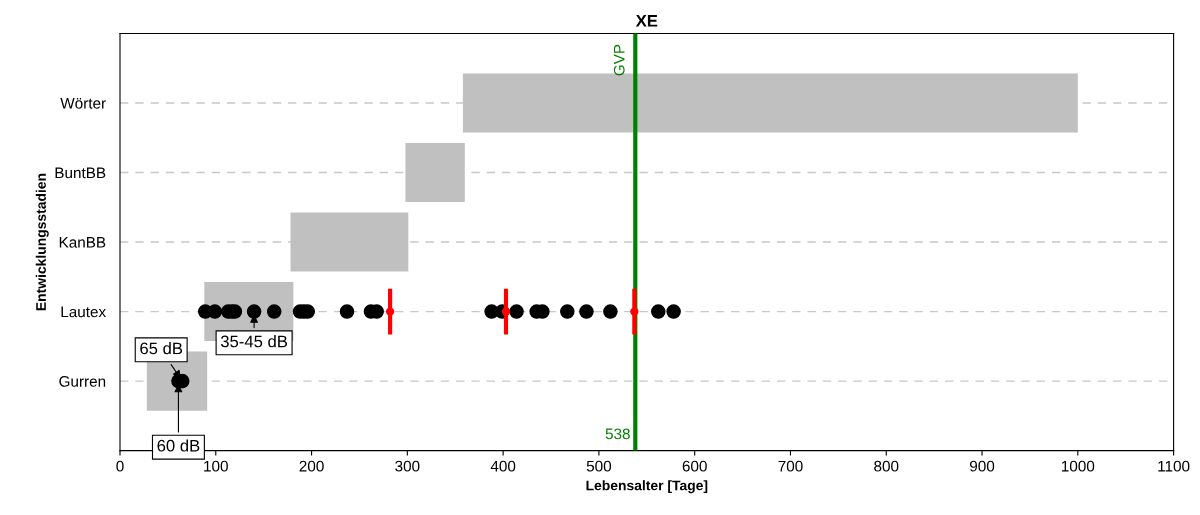  Describe the element at coordinates (82, 381) in the screenshot. I see `y-tick-label: Gurren` at that location.